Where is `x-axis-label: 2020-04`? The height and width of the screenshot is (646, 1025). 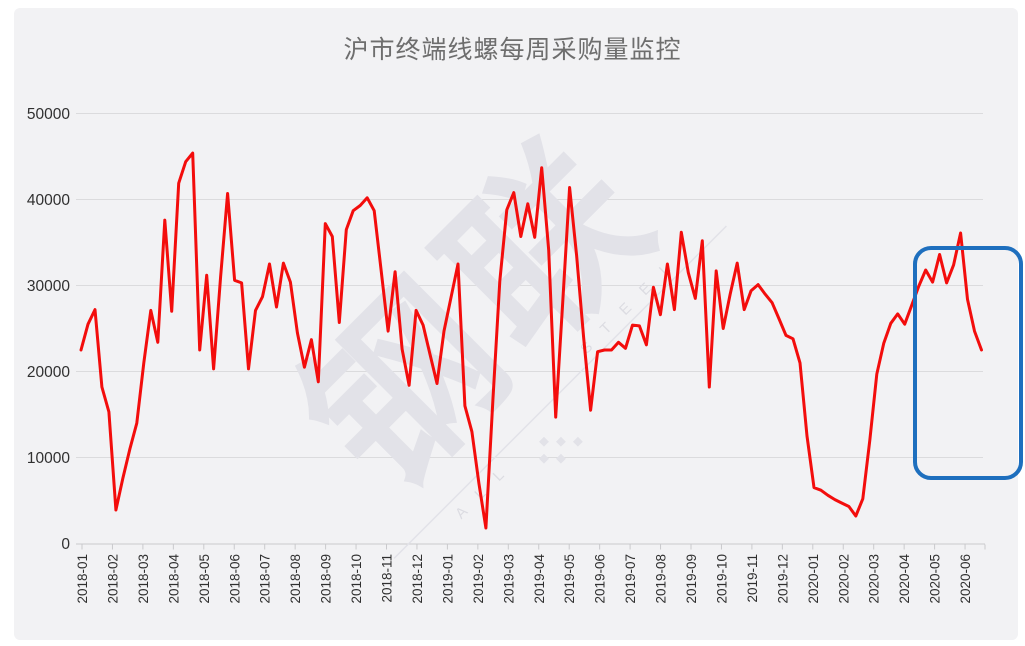 x-axis-label: 2020-04 is located at coordinates (904, 579).